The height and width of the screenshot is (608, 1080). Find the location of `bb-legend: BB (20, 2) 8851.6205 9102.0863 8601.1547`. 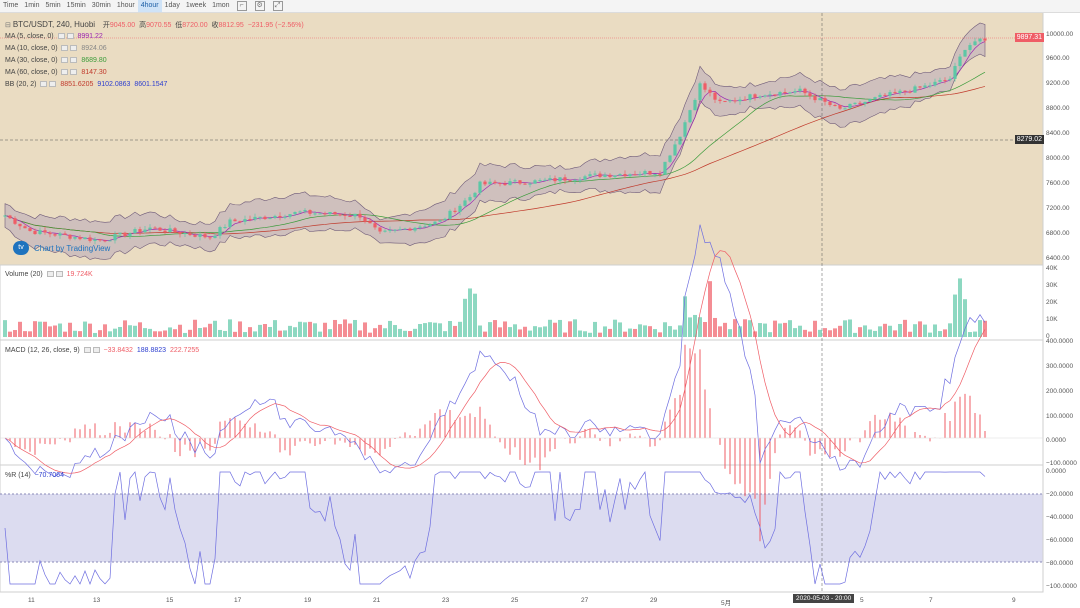

bb-legend: BB (20, 2) 8851.6205 9102.0863 8601.1547 is located at coordinates (86, 84).